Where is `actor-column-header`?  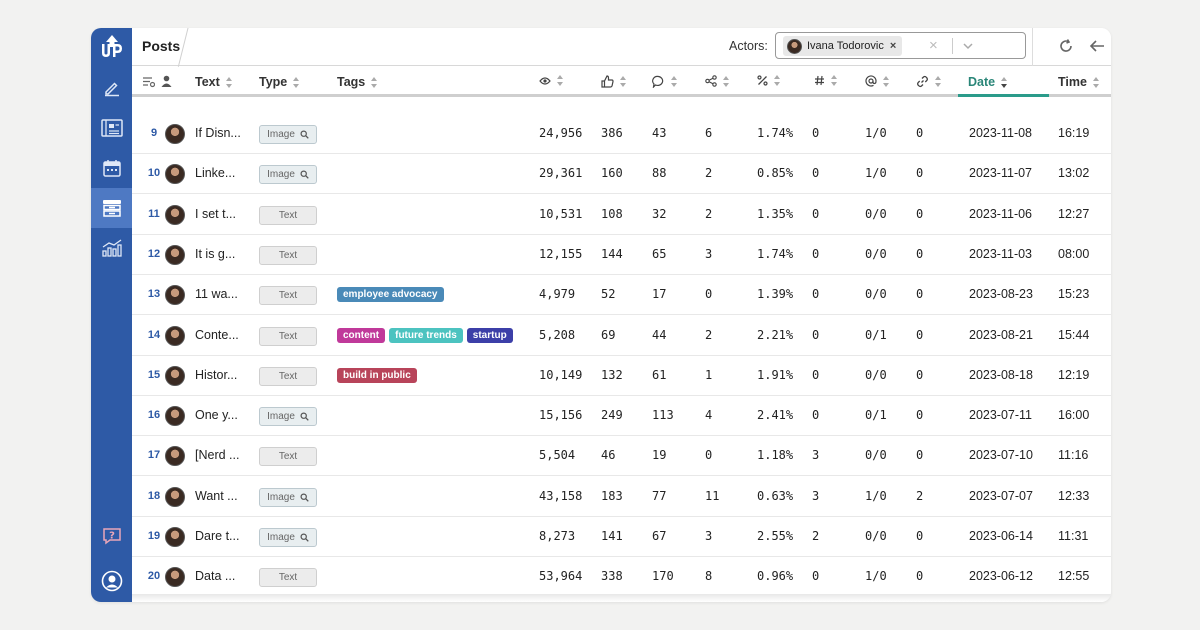
actor-column-header is located at coordinates (166, 81).